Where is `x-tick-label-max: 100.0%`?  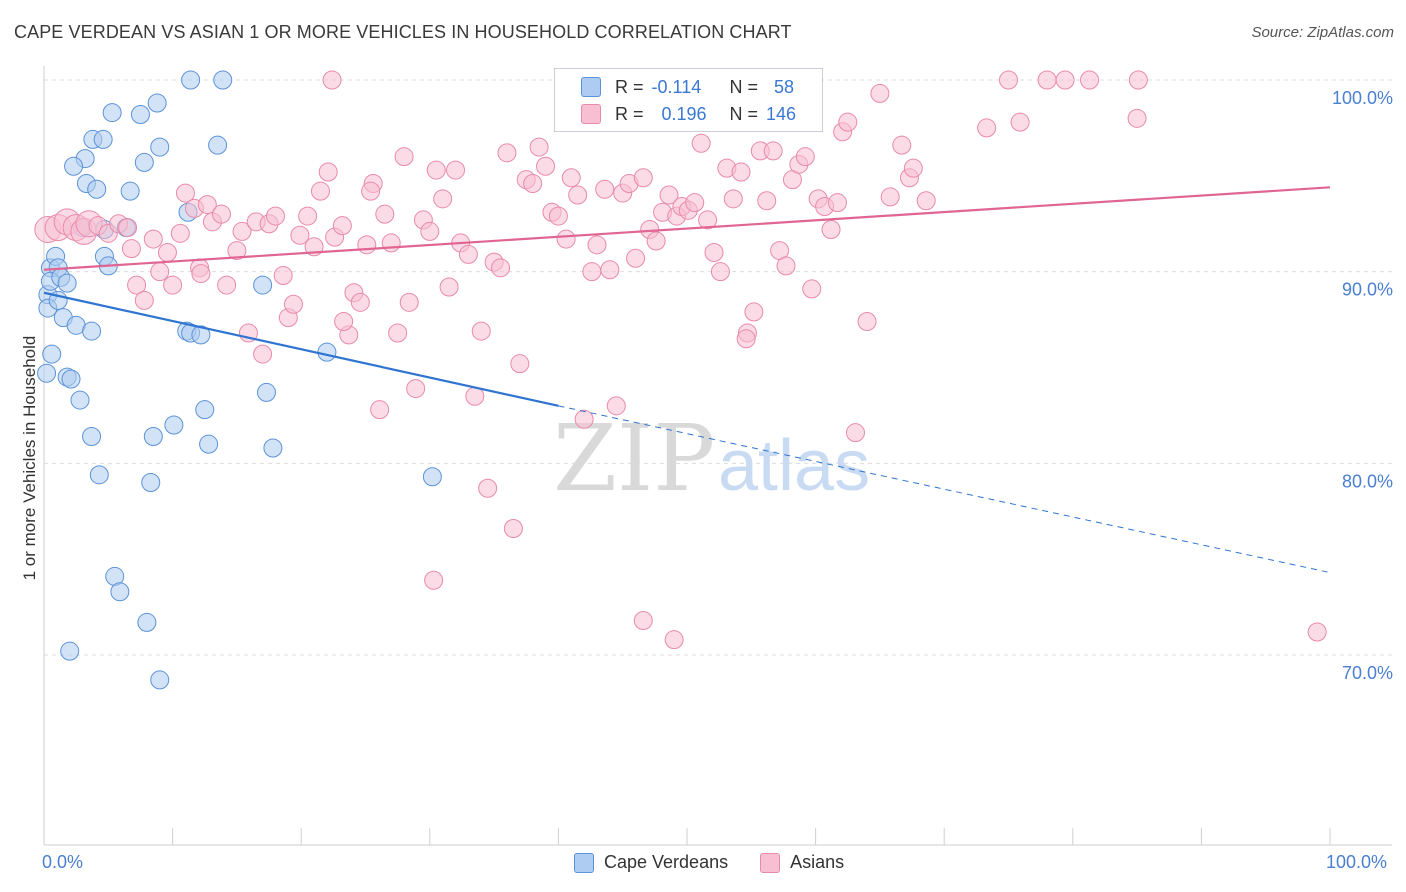 x-tick-label-max: 100.0% is located at coordinates (1357, 862).